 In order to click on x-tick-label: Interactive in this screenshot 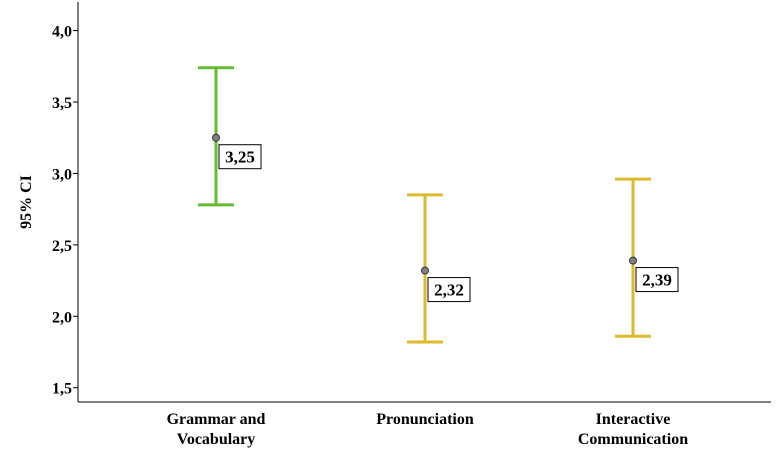, I will do `click(633, 419)`.